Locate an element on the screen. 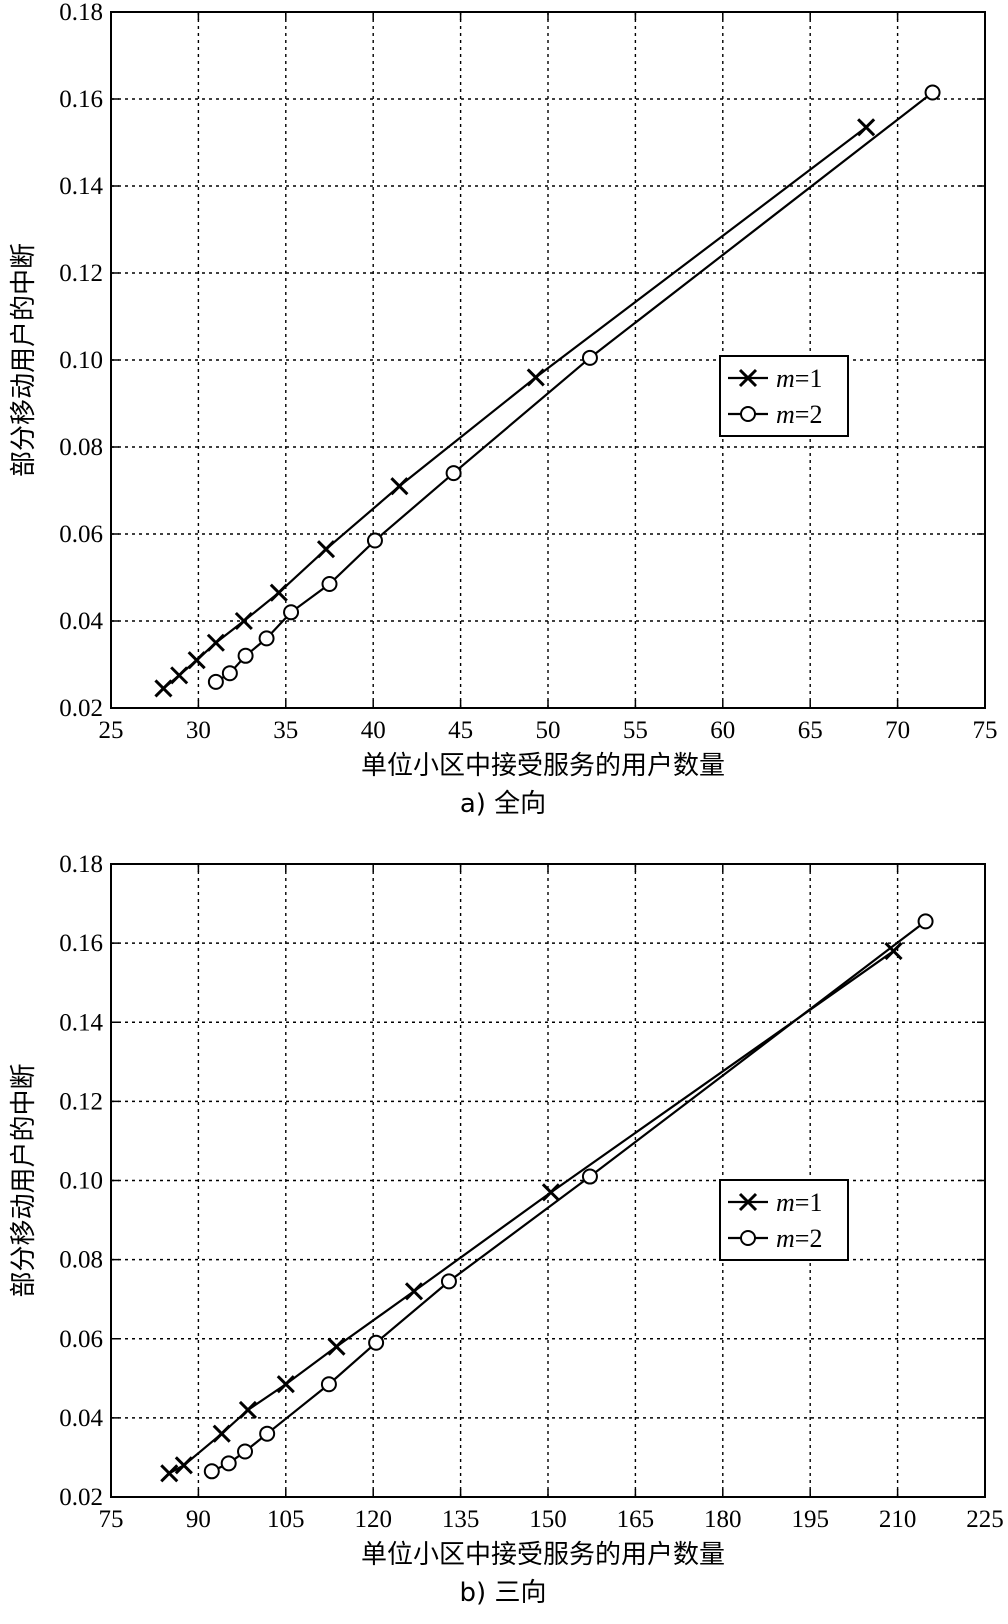  y-tick-label: 0.06 is located at coordinates (81, 534).